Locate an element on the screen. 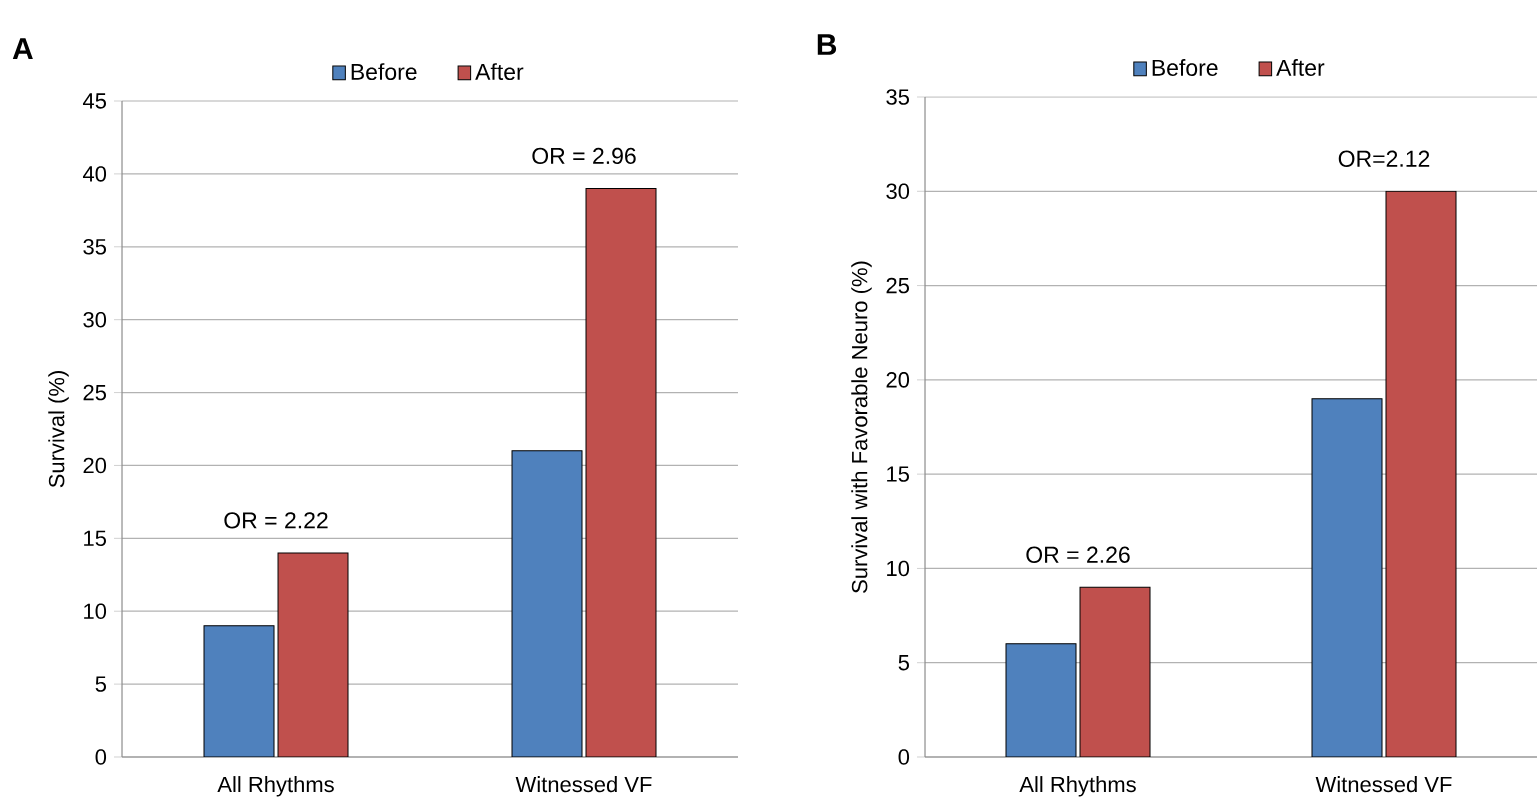 The height and width of the screenshot is (811, 1537). chart-title: A is located at coordinates (22, 48).